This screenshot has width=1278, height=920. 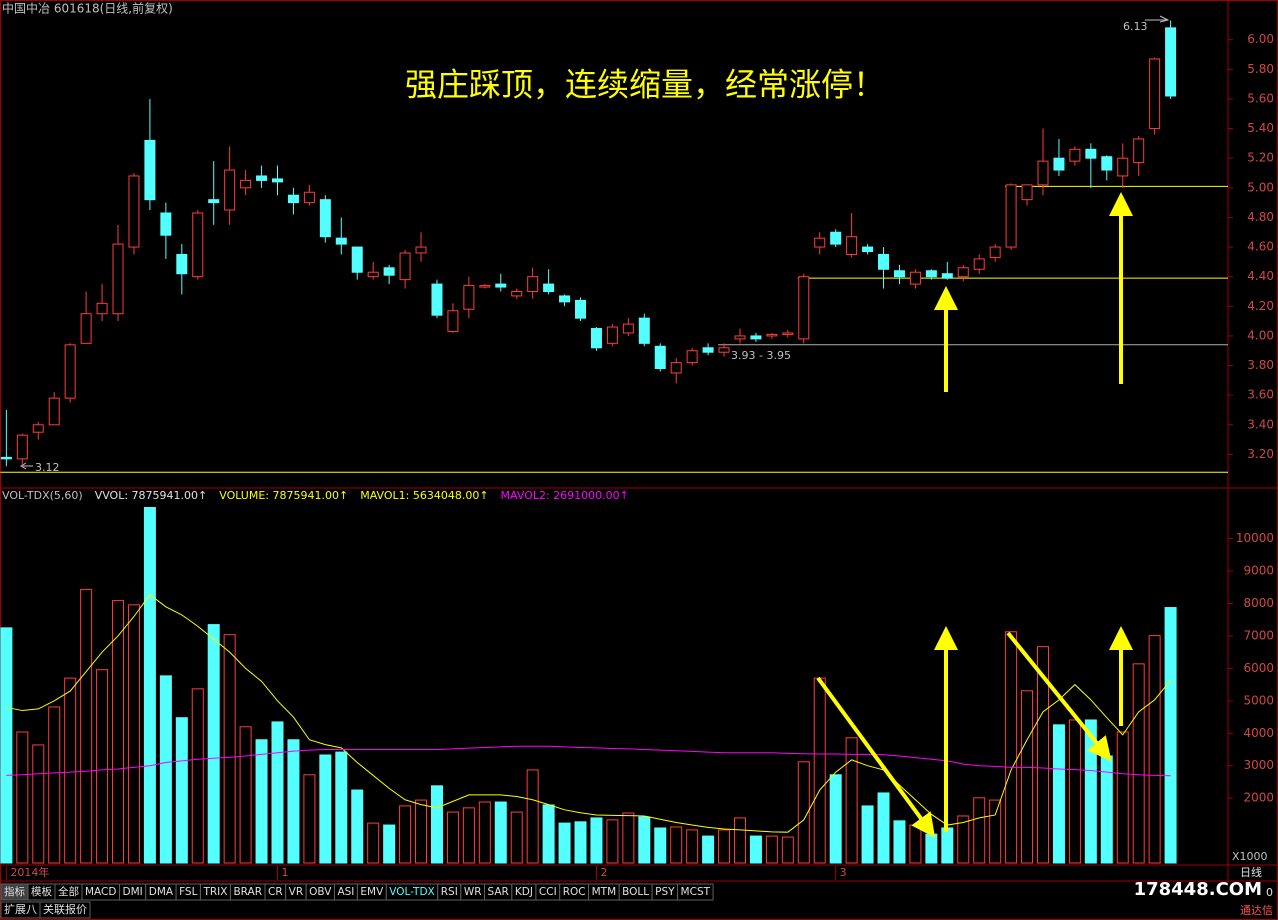 What do you see at coordinates (20, 909) in the screenshot?
I see `tab-label: 扩展八` at bounding box center [20, 909].